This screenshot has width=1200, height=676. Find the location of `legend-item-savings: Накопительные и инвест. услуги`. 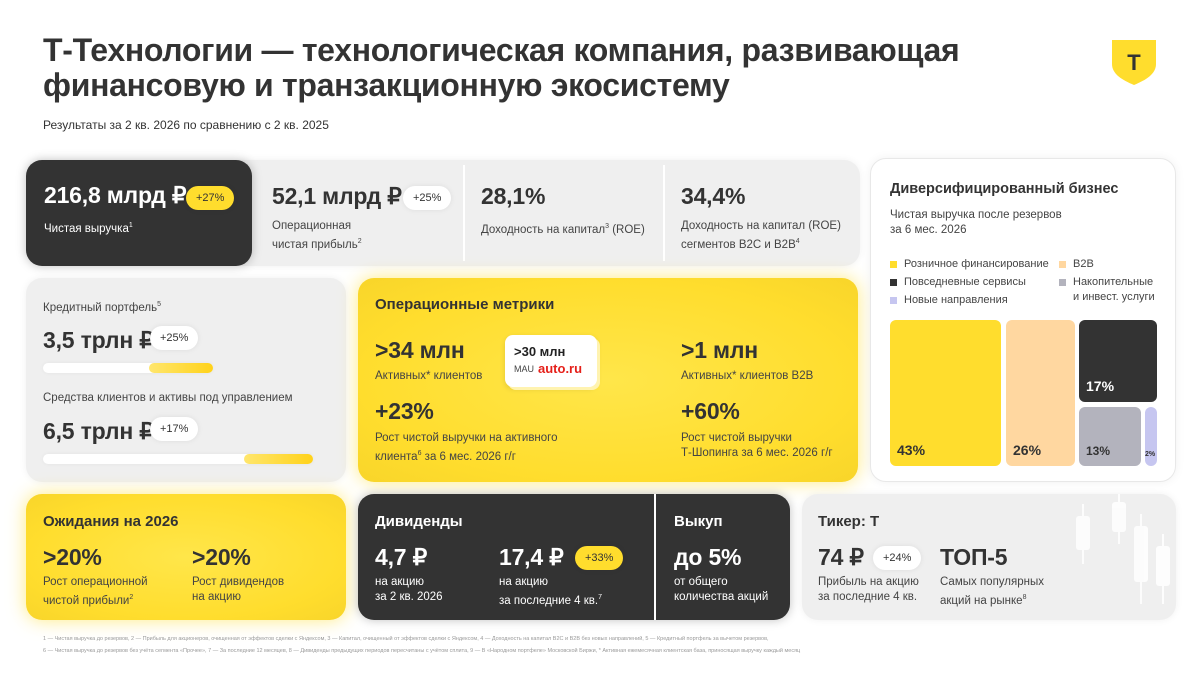

legend-item-savings: Накопительные и инвест. услуги is located at coordinates (1107, 290).